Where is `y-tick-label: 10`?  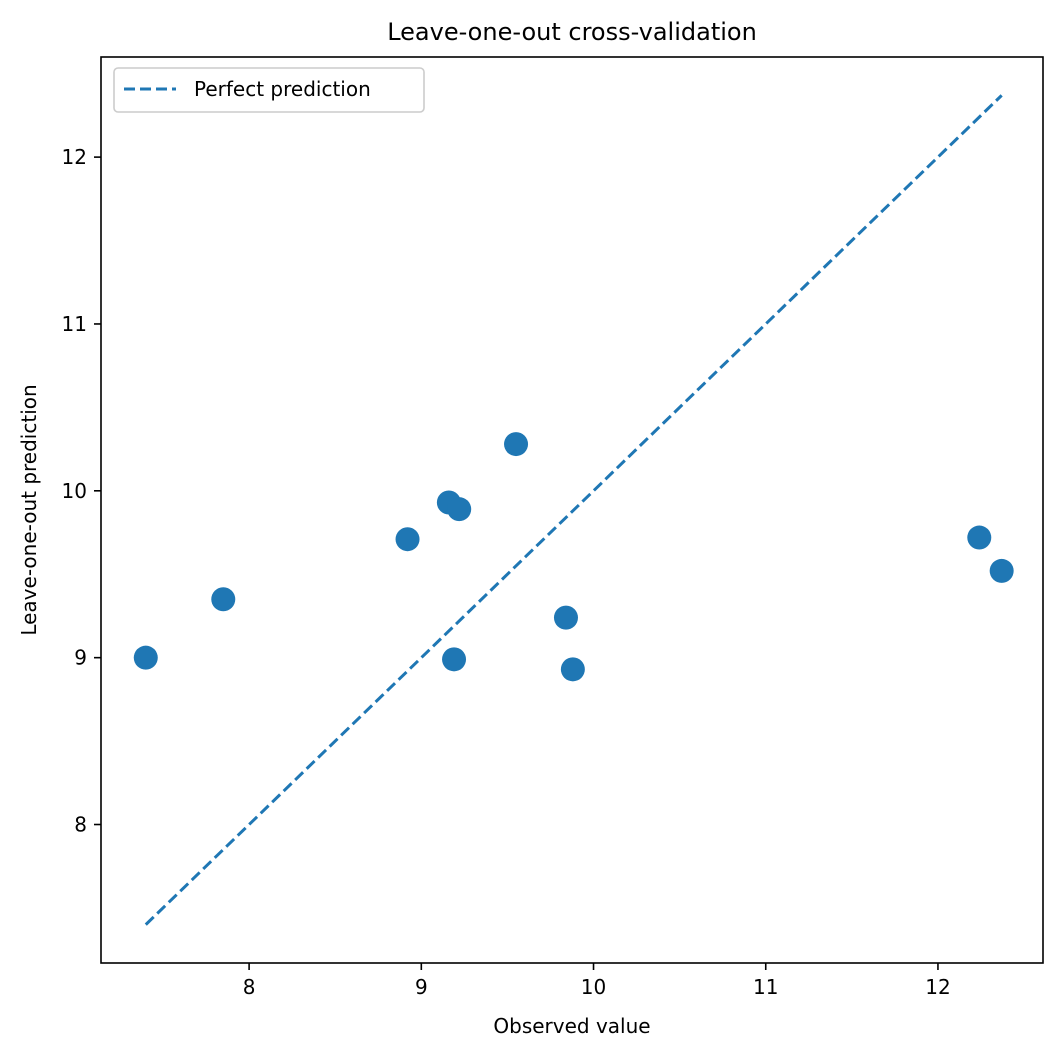
y-tick-label: 10 is located at coordinates (74, 491).